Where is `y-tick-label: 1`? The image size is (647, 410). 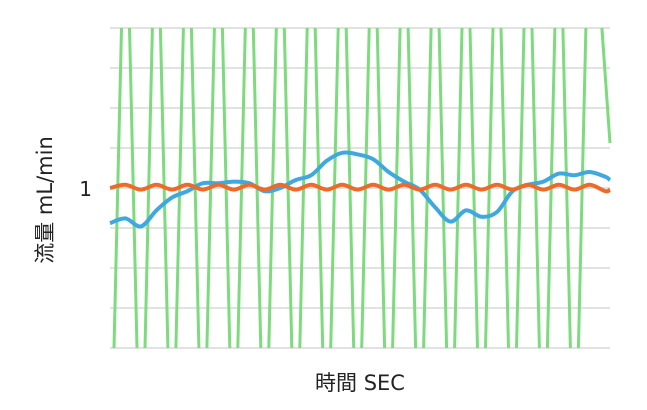
y-tick-label: 1 is located at coordinates (85, 189).